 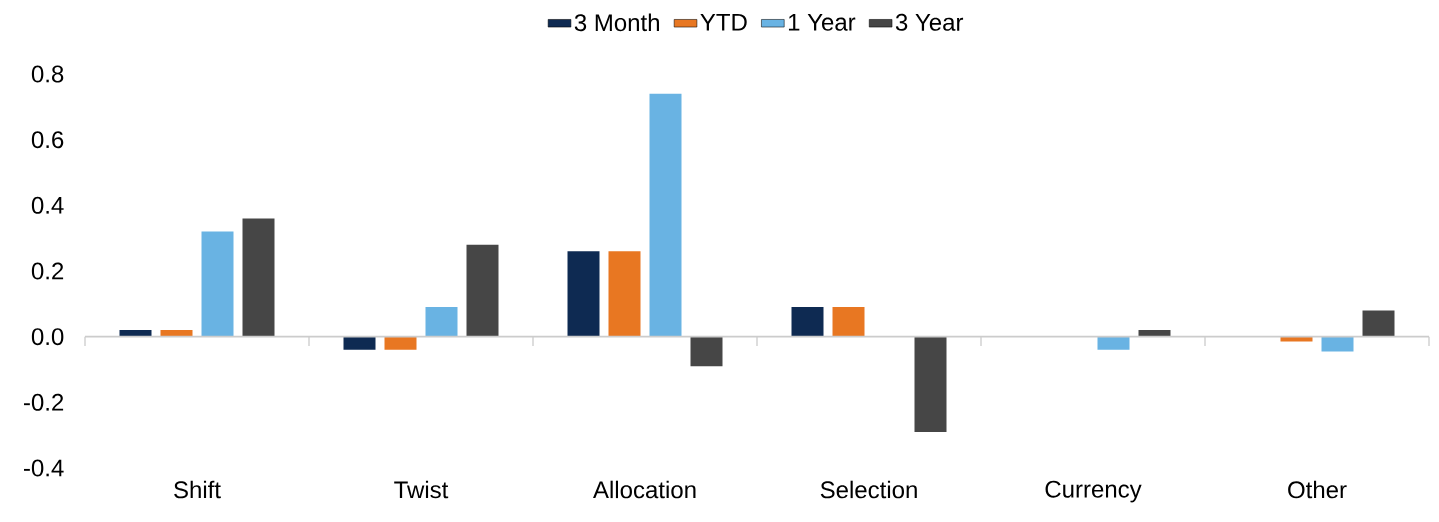 I want to click on x-tick-label: Twist, so click(x=421, y=489).